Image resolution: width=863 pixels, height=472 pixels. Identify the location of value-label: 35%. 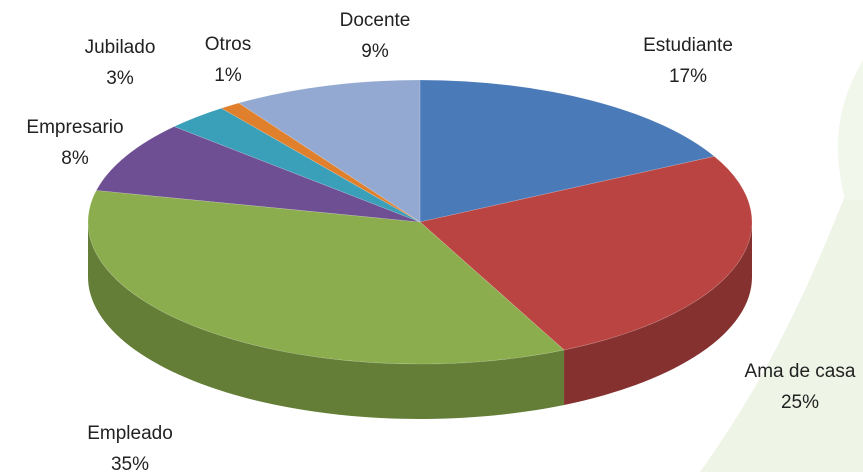
(130, 463).